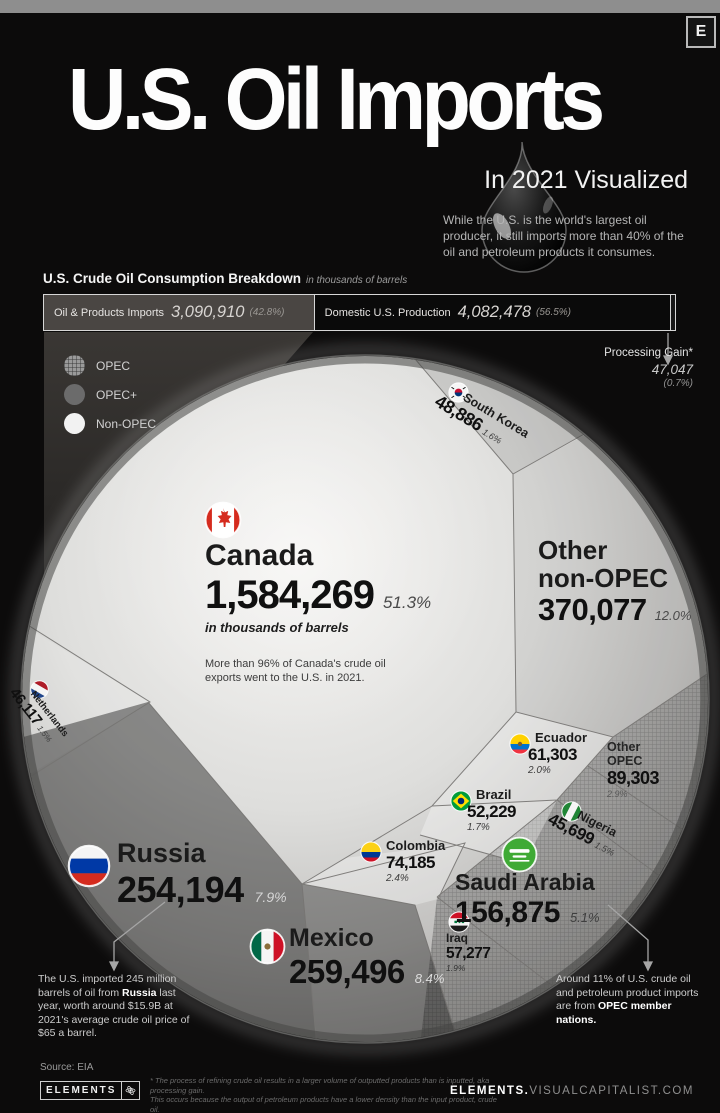 The width and height of the screenshot is (720, 1113). Describe the element at coordinates (259, 555) in the screenshot. I see `country-name: Canada` at that location.